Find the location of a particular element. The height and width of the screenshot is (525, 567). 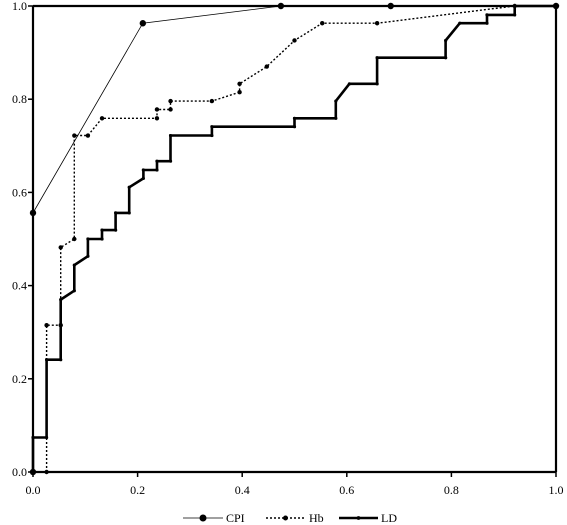

y-tick-label: 1.0 is located at coordinates (19, 6).